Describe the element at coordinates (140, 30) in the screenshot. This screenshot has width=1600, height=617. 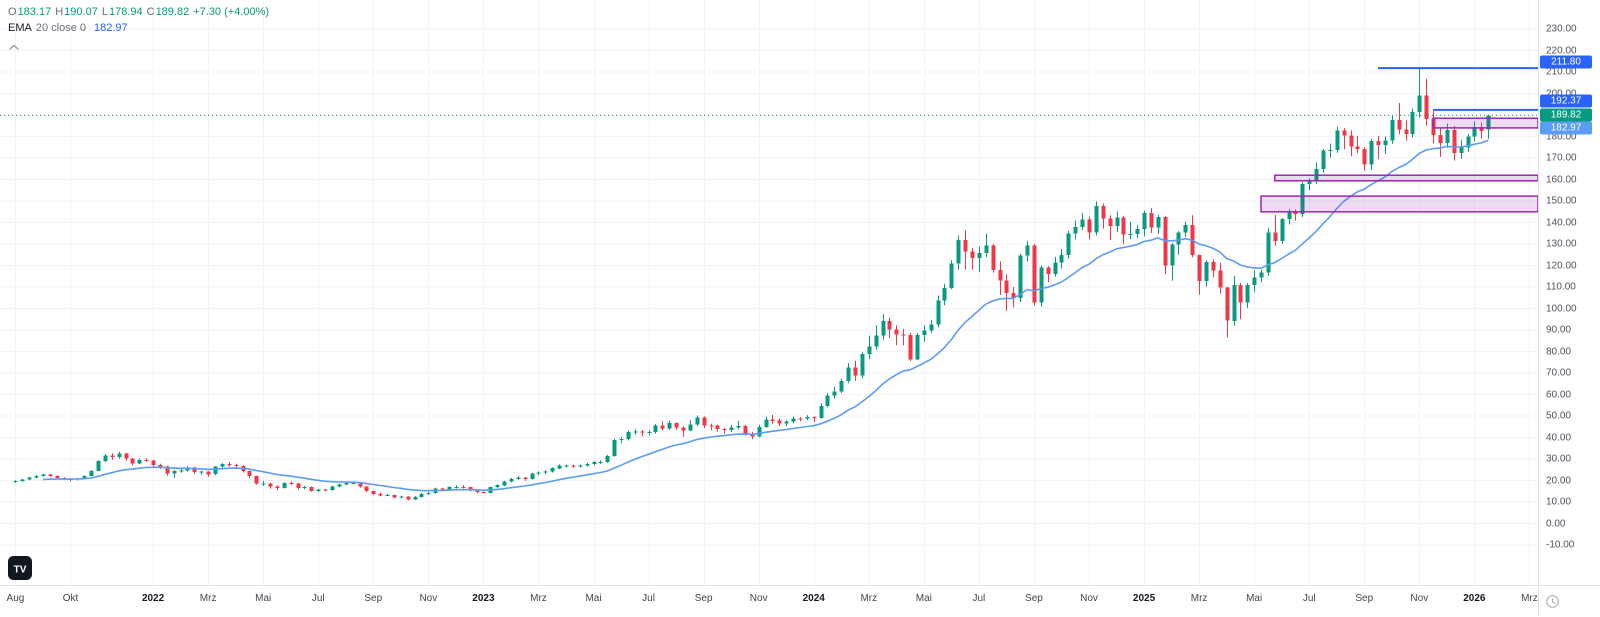
I see `ema-indicator-row: EMA 20 close 0 182.97` at that location.